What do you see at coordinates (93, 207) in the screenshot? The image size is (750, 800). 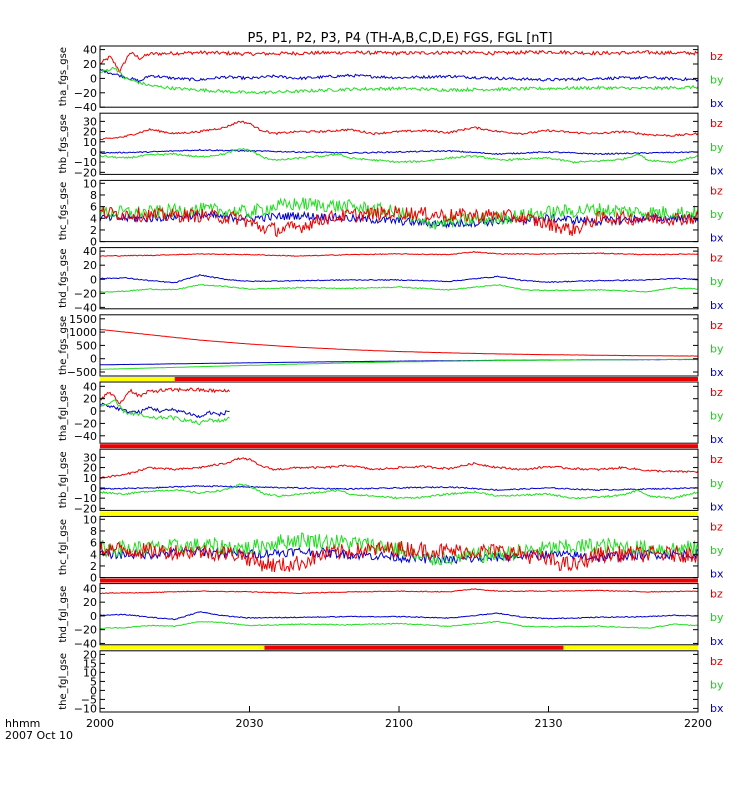 I see `y-tick-label: 6` at bounding box center [93, 207].